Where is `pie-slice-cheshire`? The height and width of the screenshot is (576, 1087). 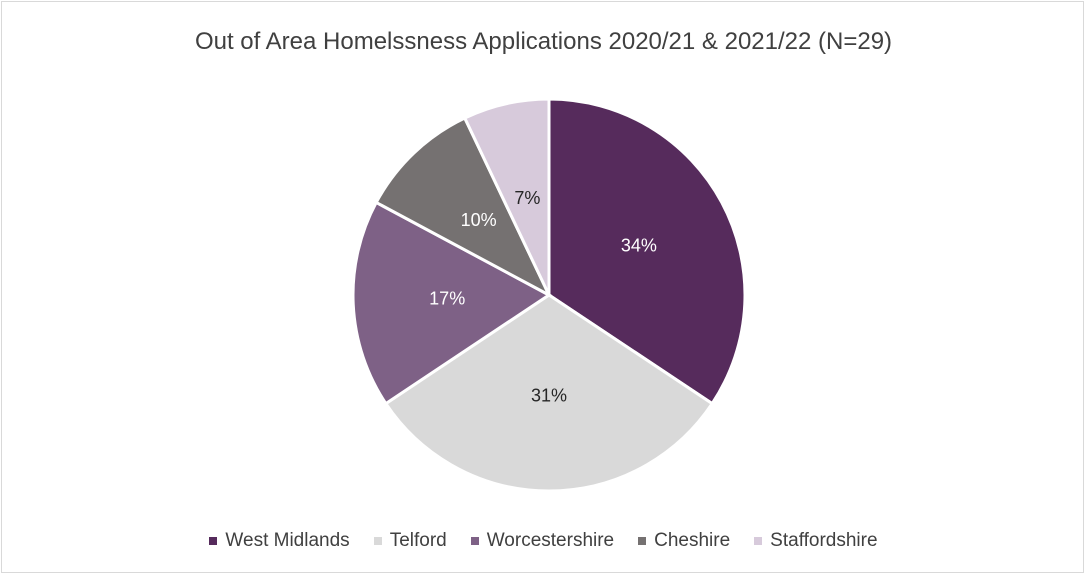
pie-slice-cheshire is located at coordinates (463, 207).